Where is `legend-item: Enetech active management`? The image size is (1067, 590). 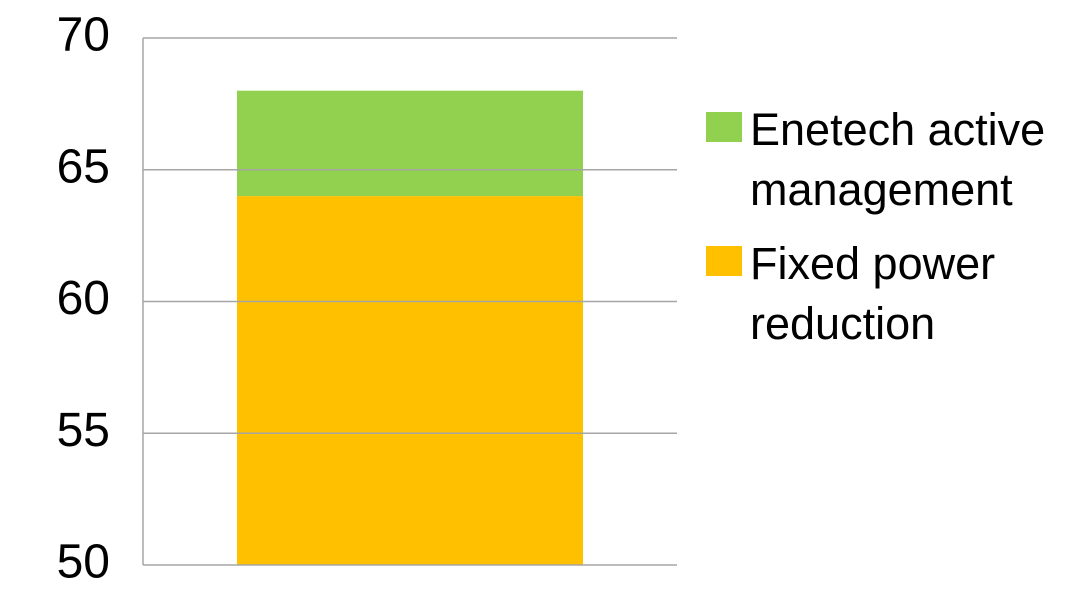
legend-item: Enetech active management is located at coordinates (883, 160).